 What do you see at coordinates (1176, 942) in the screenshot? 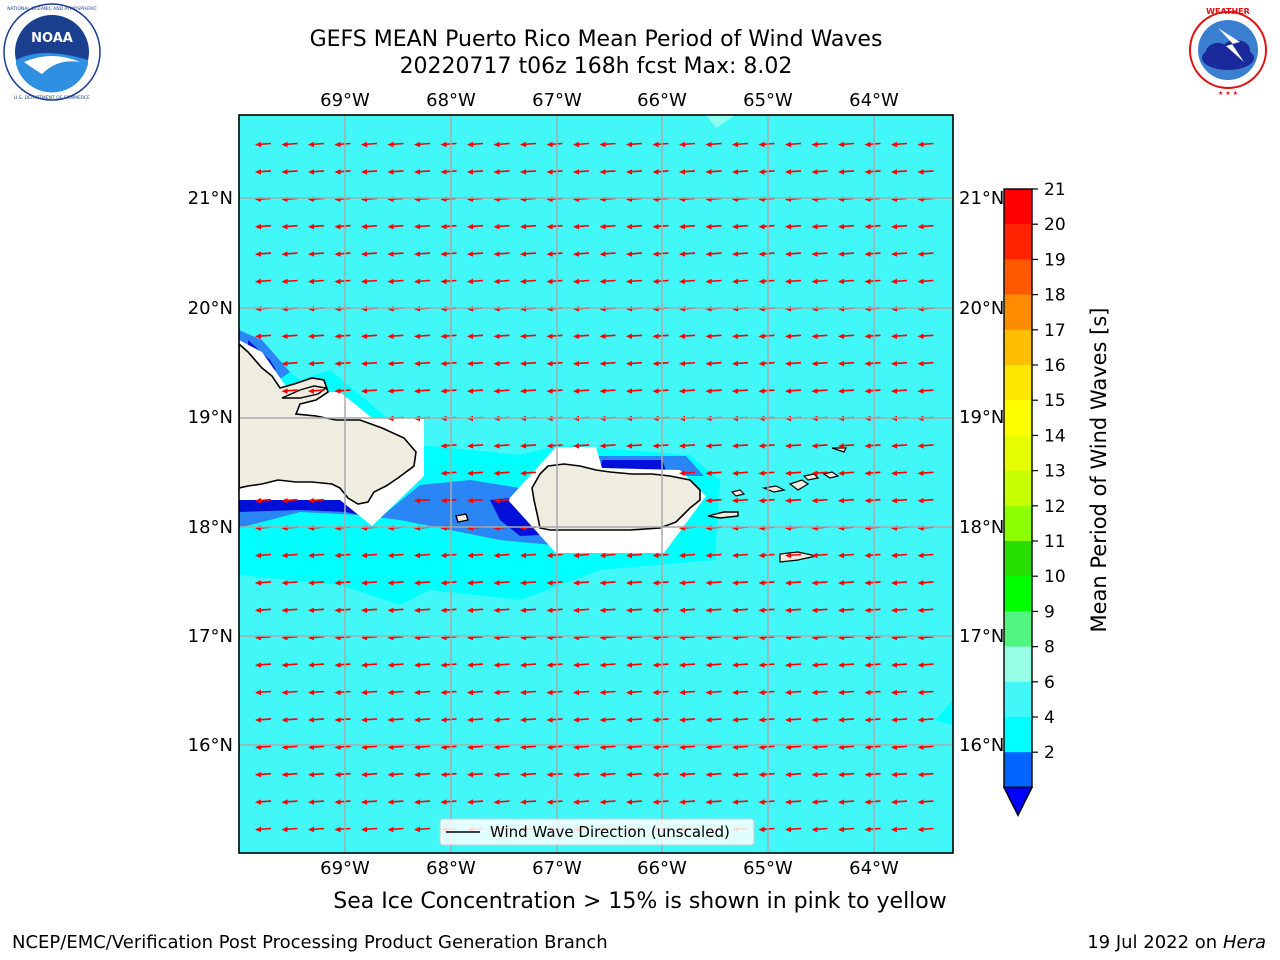
I see `footer-date: 19 Jul 2022 on Hera` at bounding box center [1176, 942].